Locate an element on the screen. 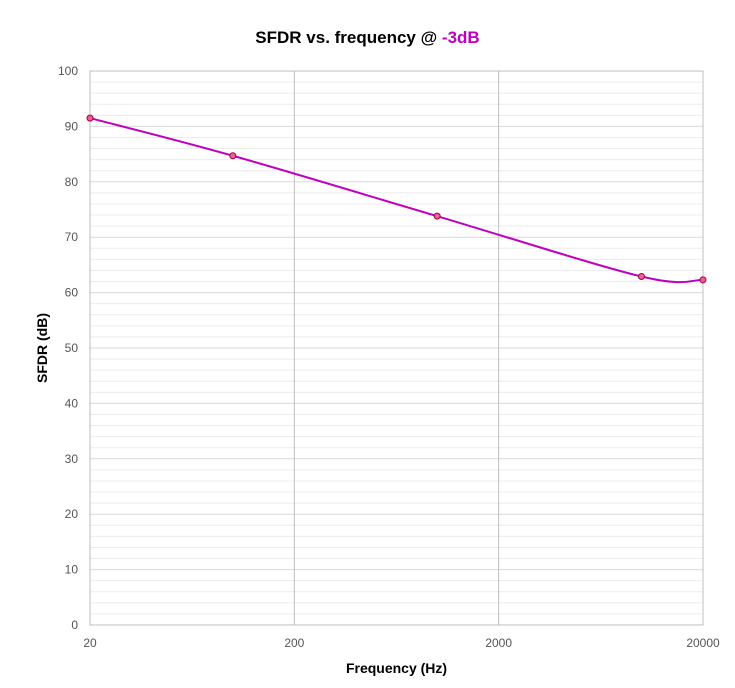 The image size is (735, 688). x-tick-labels: 20 200 2000 20000 is located at coordinates (401, 643).